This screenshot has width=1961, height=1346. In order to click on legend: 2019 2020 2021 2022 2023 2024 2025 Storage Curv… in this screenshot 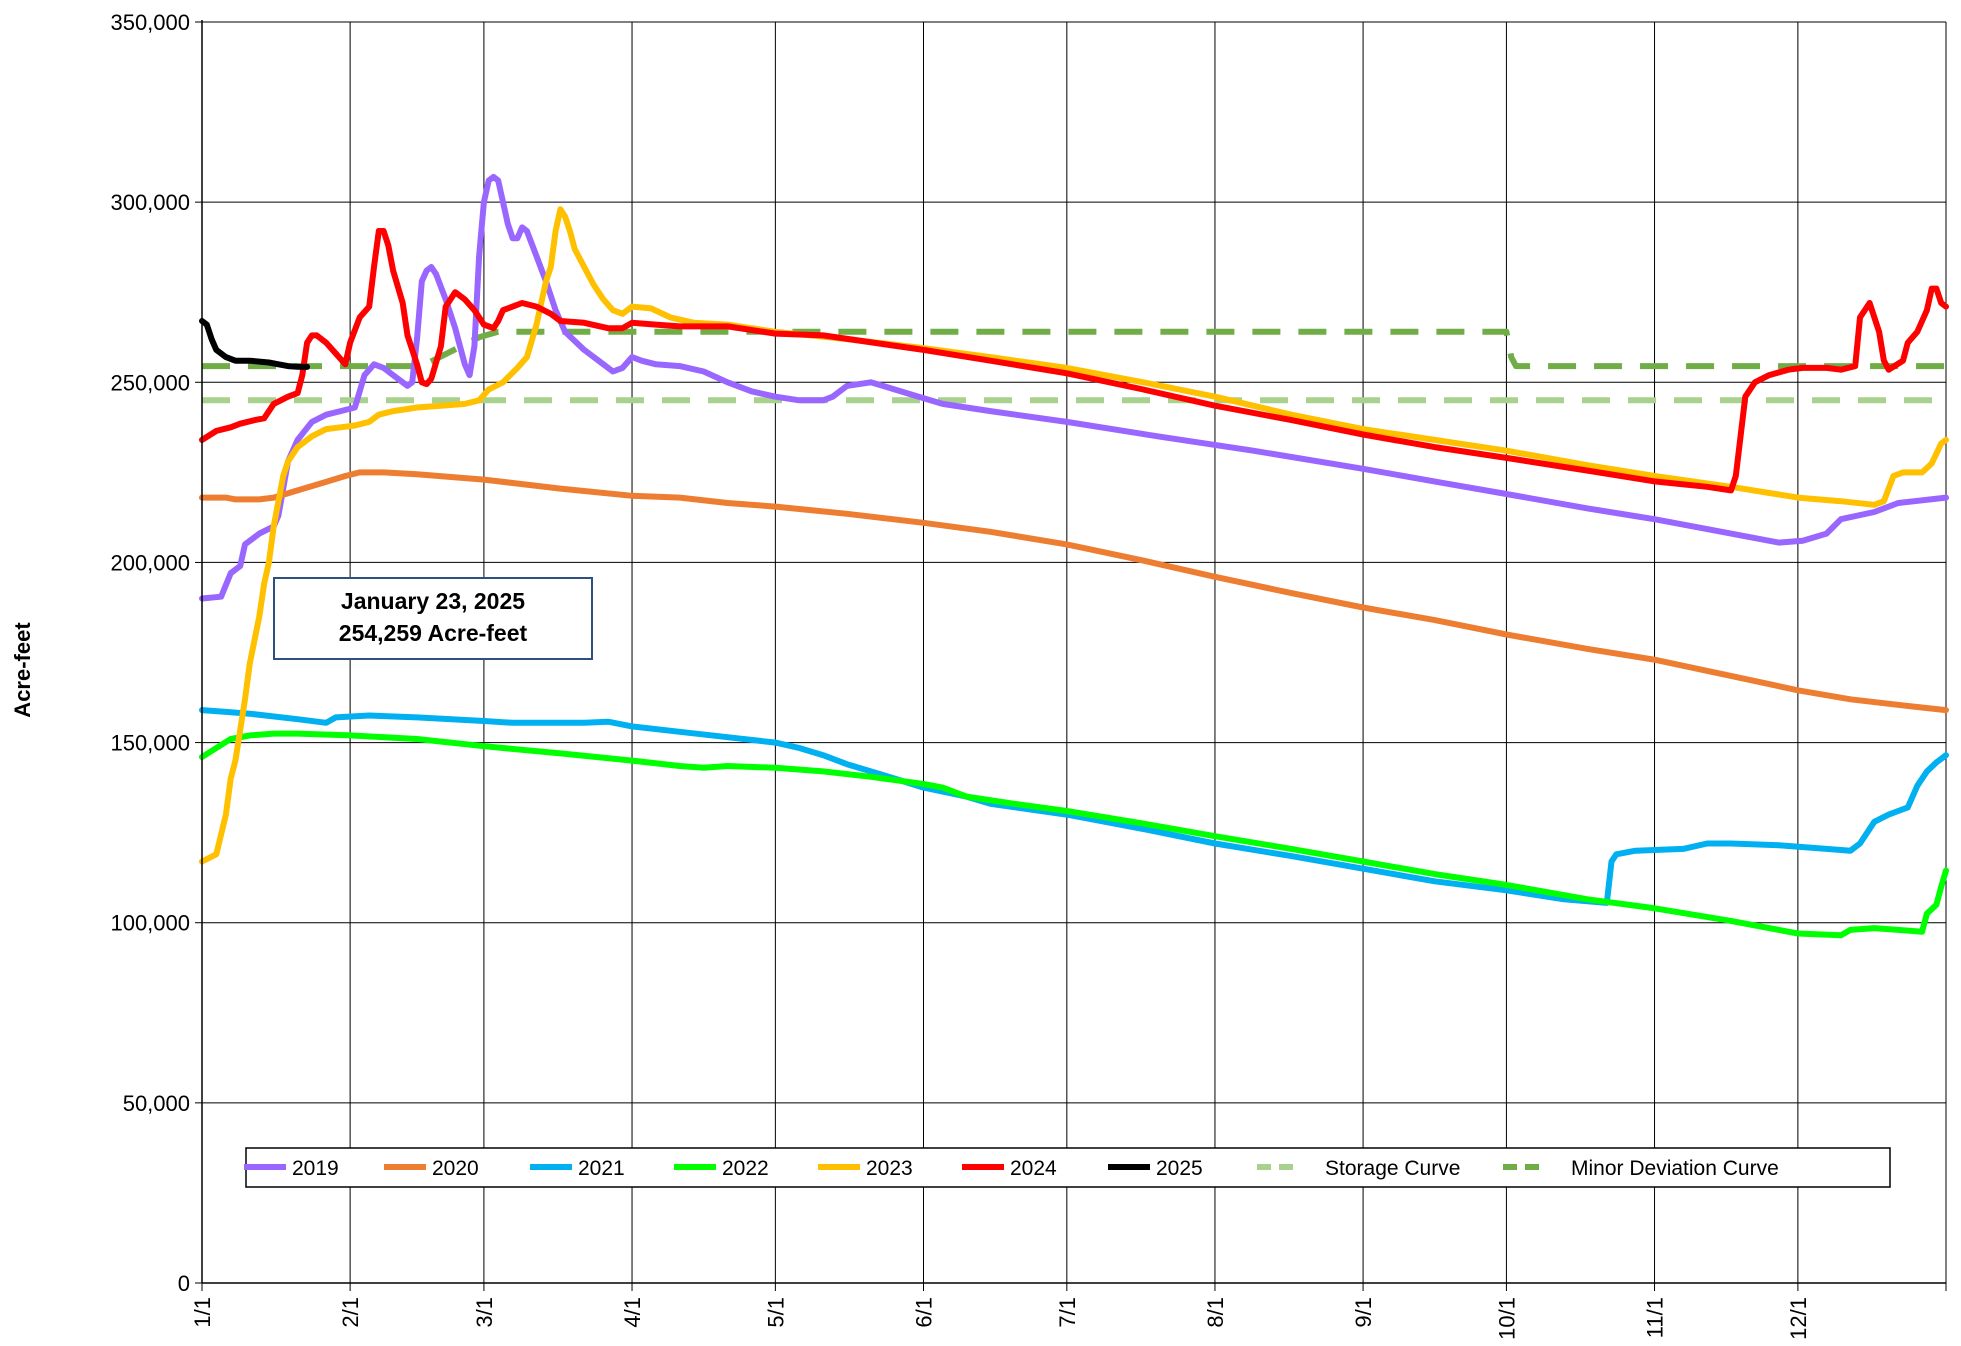, I will do `click(1067, 1167)`.